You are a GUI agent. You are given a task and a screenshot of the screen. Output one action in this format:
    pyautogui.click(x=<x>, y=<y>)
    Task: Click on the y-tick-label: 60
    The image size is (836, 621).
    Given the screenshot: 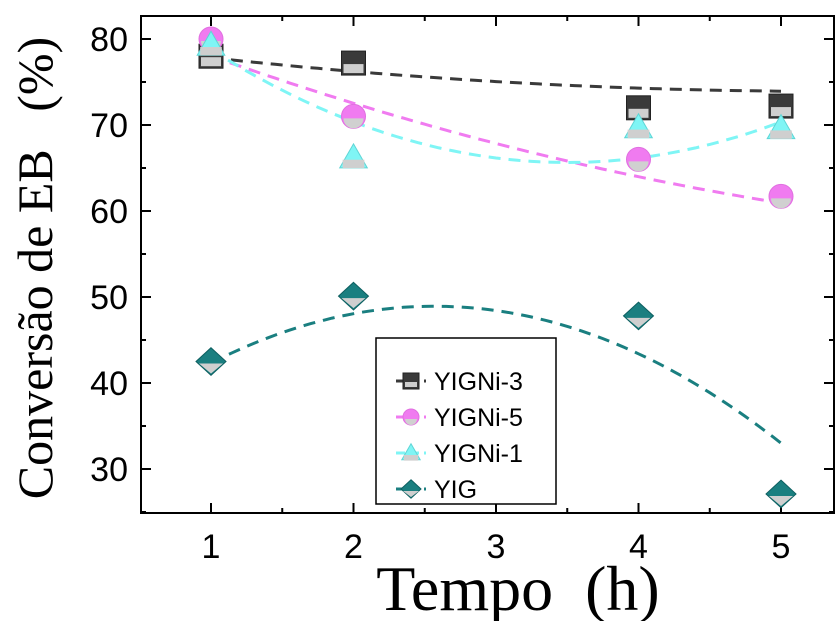 What is the action you would take?
    pyautogui.click(x=109, y=212)
    